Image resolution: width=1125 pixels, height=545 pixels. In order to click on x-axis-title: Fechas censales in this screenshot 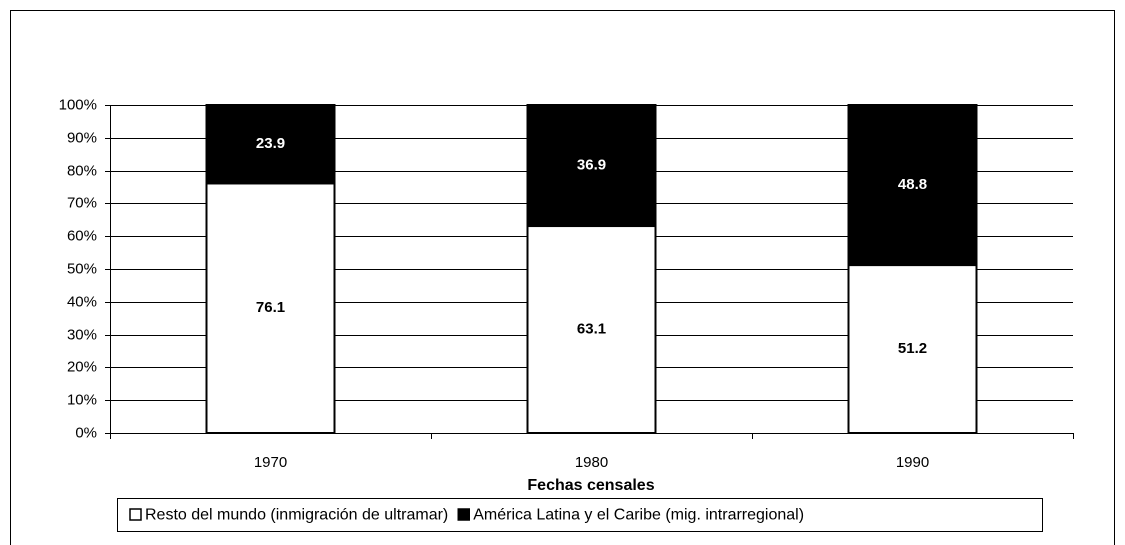, I will do `click(590, 485)`.